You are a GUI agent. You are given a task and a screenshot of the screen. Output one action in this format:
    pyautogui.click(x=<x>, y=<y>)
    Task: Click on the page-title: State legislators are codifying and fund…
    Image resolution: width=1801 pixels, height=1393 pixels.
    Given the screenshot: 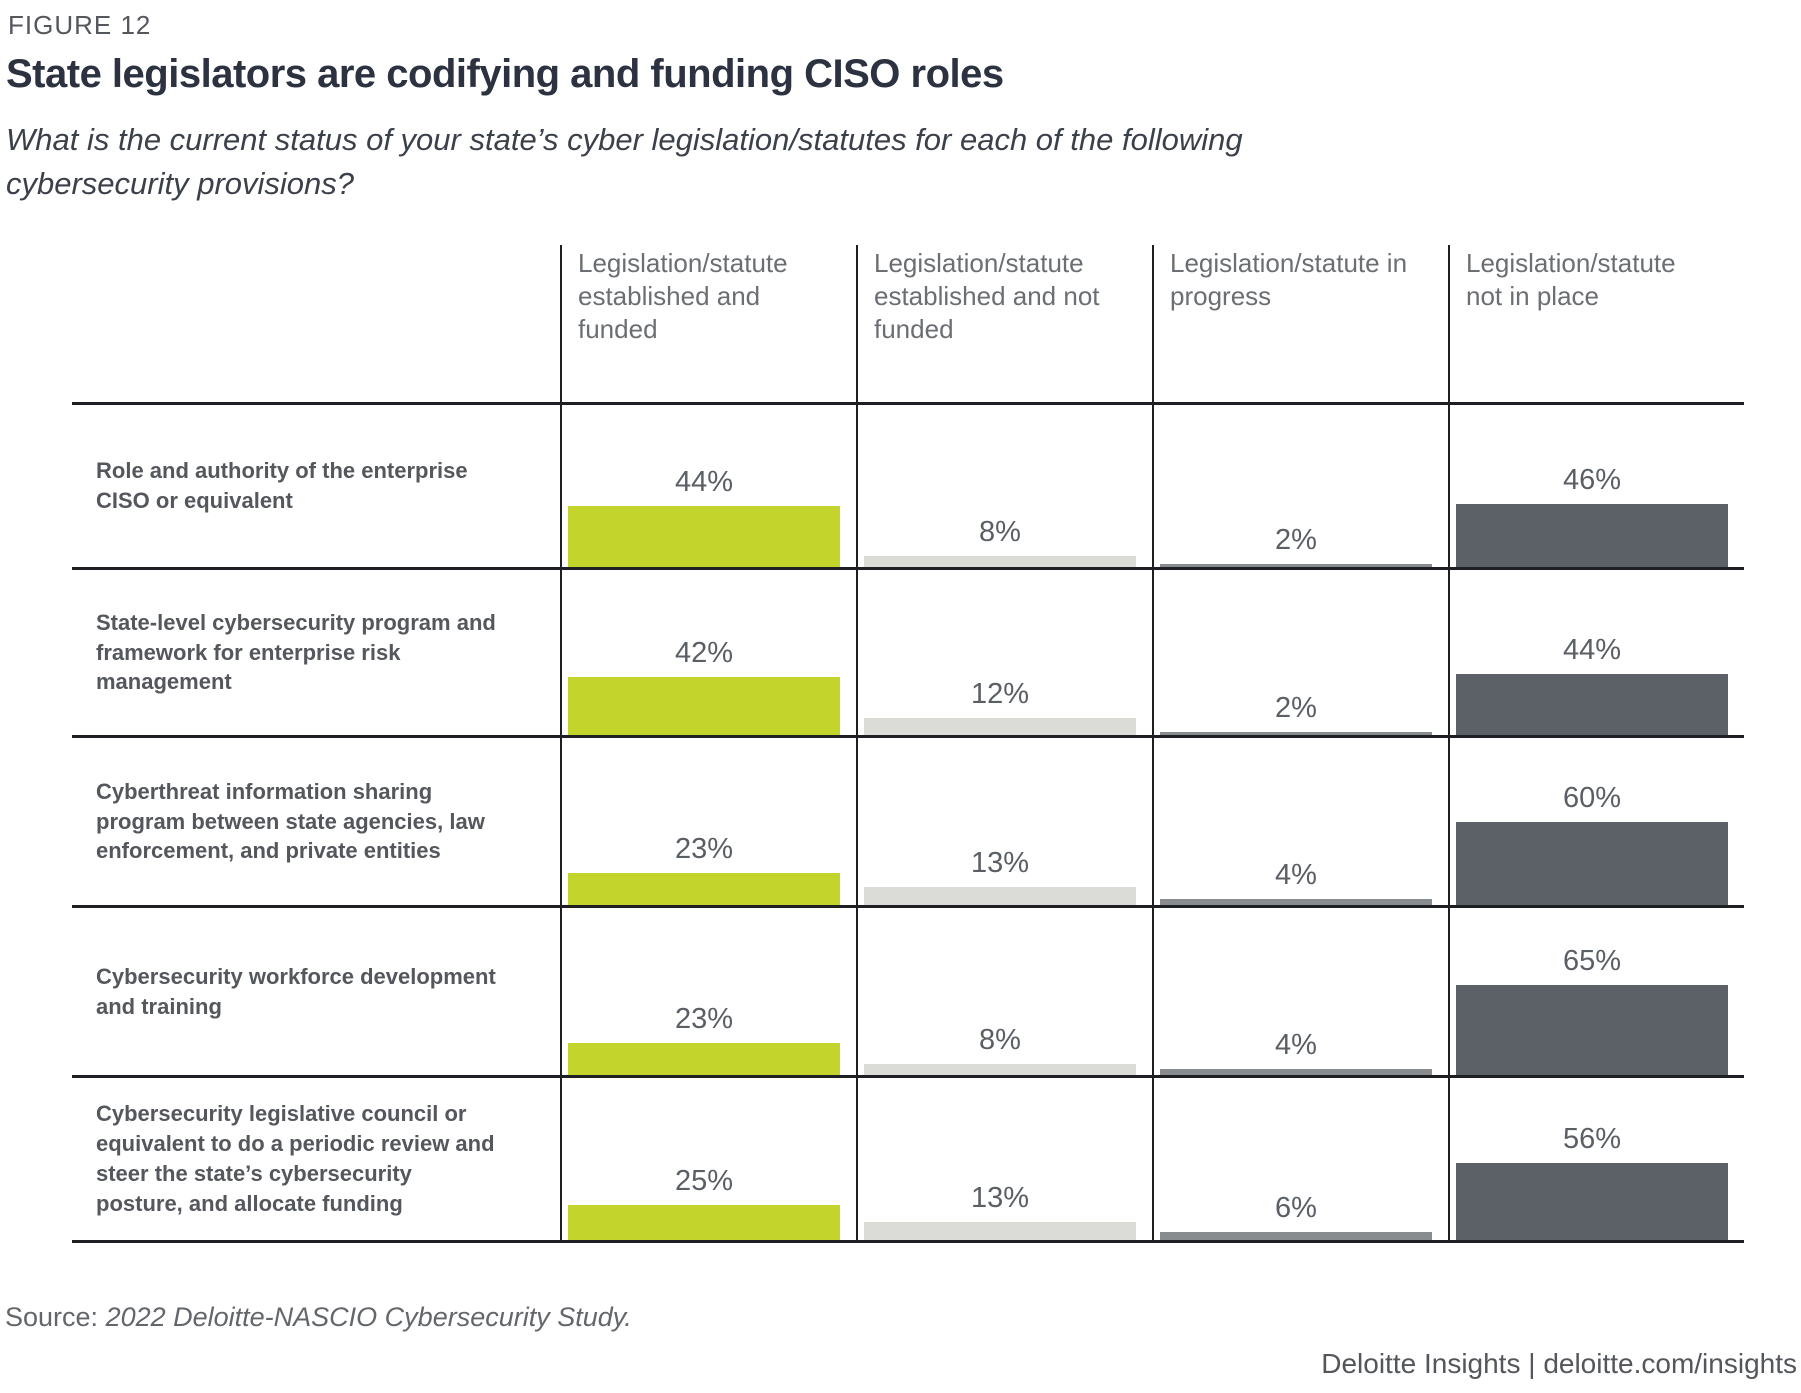 What is the action you would take?
    pyautogui.click(x=505, y=74)
    